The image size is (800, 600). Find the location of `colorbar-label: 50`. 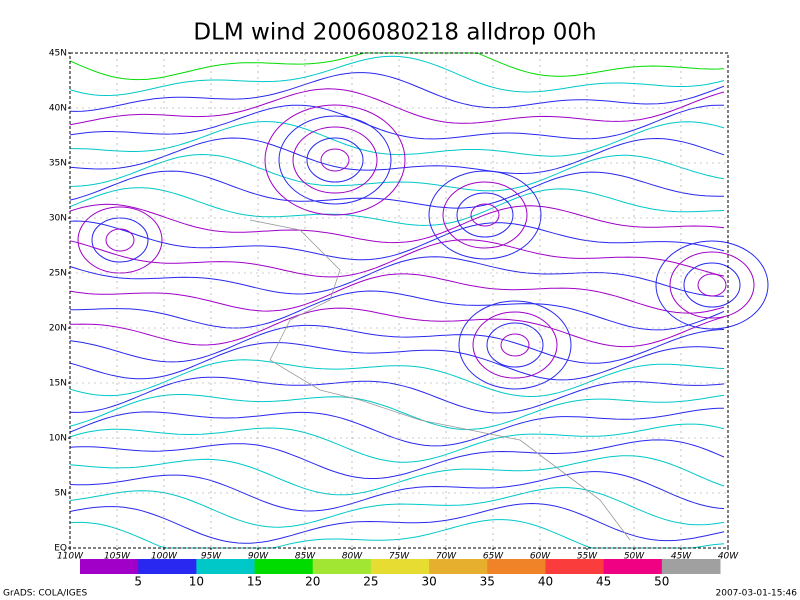

colorbar-label: 50 is located at coordinates (661, 582).